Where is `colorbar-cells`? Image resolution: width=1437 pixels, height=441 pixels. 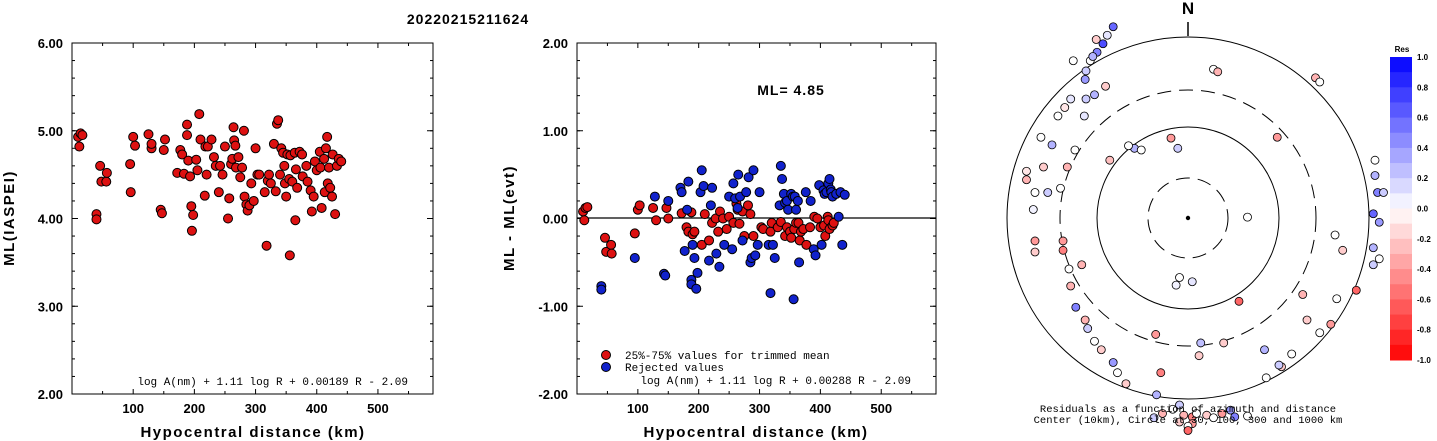
colorbar-cells is located at coordinates (1401, 209).